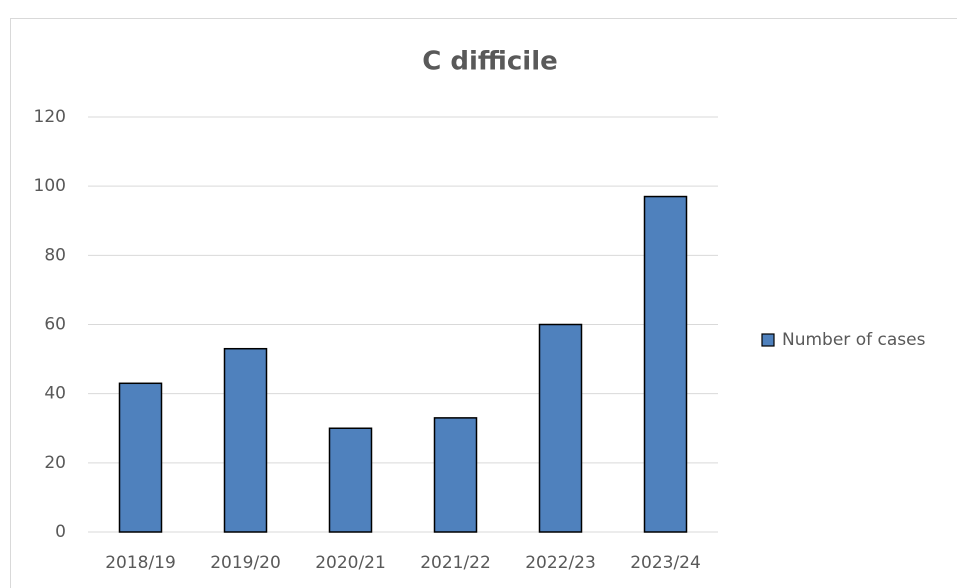 Image resolution: width=957 pixels, height=588 pixels. I want to click on legend-label: Number of cases, so click(854, 340).